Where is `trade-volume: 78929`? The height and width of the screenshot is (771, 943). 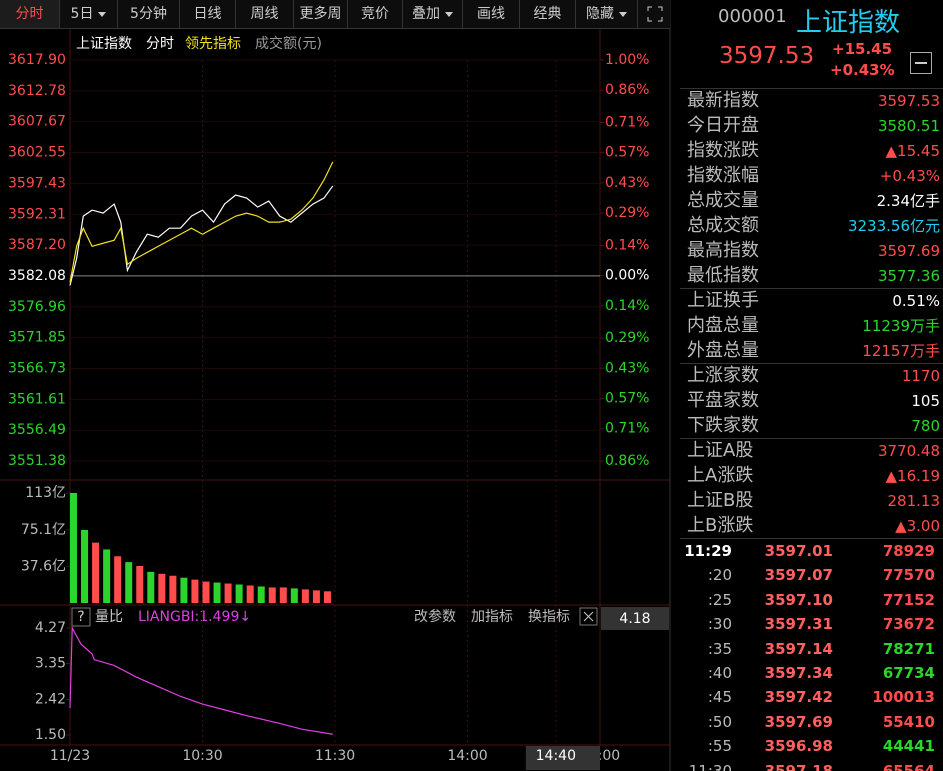 trade-volume: 78929 is located at coordinates (908, 551).